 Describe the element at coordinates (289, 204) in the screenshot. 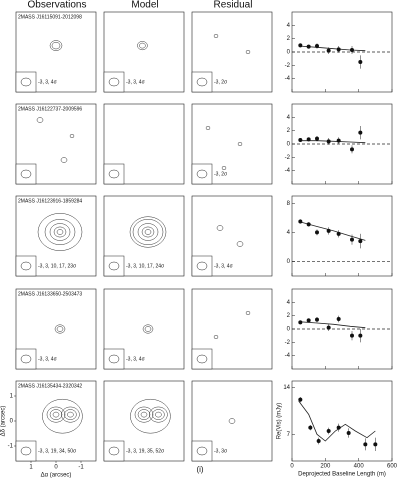

I see `y-tick-label: 8` at that location.